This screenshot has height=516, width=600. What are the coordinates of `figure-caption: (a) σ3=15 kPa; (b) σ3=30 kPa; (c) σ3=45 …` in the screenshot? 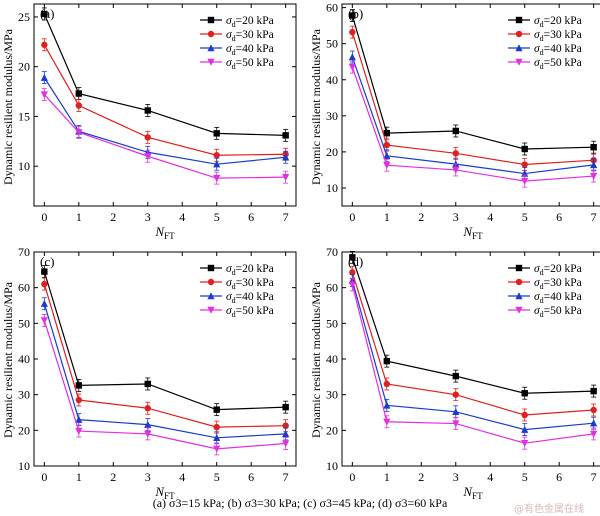 It's located at (300, 503).